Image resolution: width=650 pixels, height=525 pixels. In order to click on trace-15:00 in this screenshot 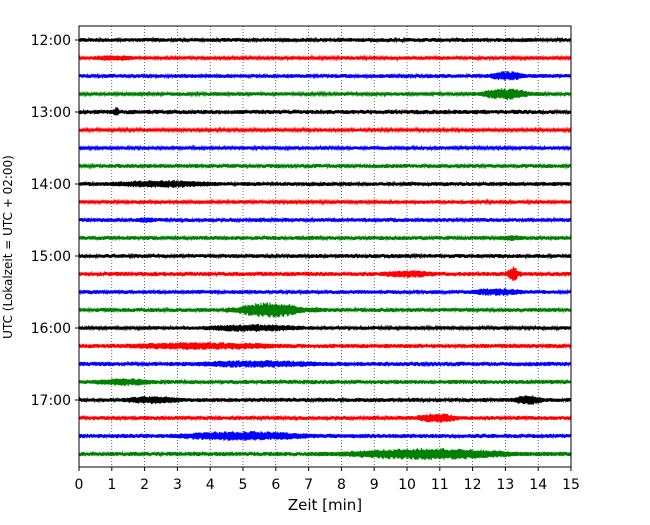, I will do `click(325, 256)`.